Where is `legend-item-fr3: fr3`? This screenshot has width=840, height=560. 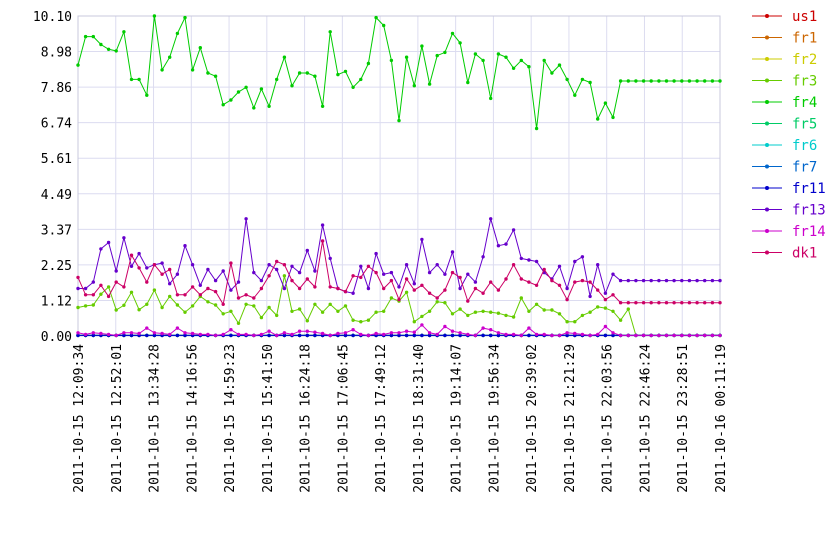
legend-item-fr3: fr3 is located at coordinates (784, 82).